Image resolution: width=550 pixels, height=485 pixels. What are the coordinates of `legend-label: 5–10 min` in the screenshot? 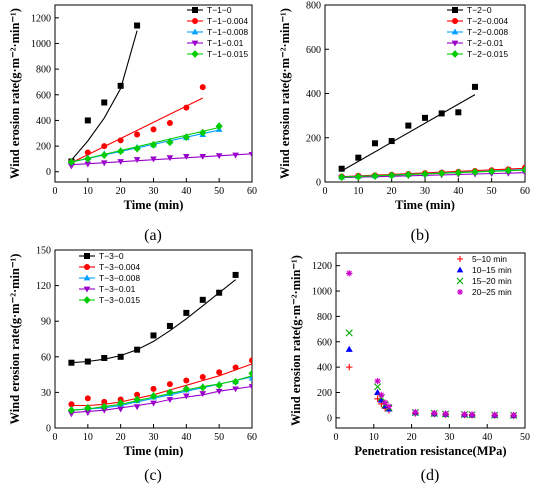 It's located at (489, 259).